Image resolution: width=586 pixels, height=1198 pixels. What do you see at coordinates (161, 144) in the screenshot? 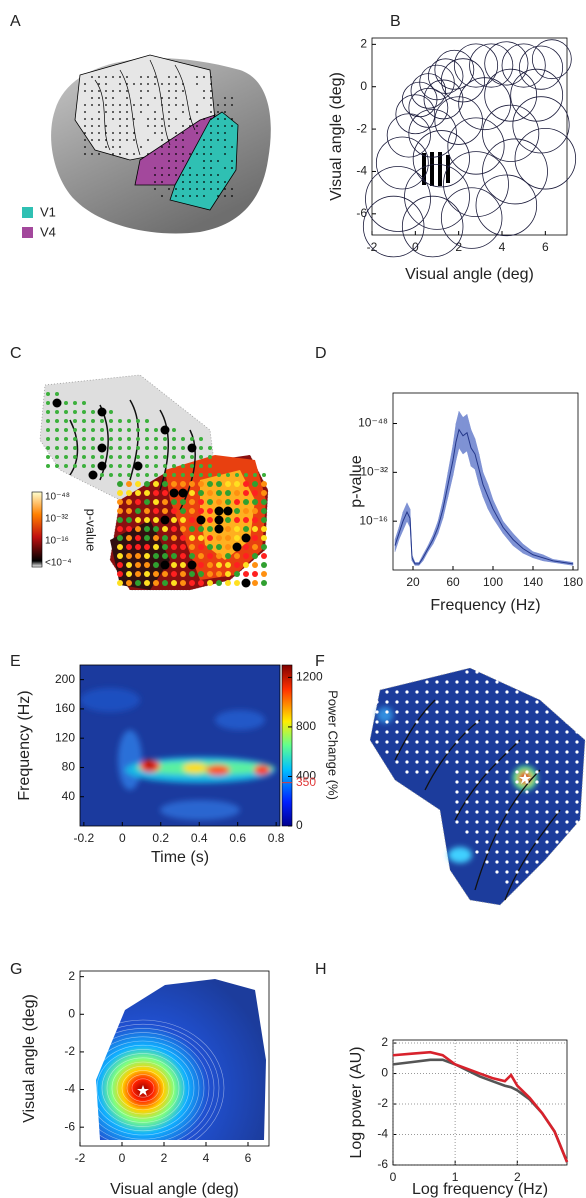
I see `brain-image` at bounding box center [161, 144].